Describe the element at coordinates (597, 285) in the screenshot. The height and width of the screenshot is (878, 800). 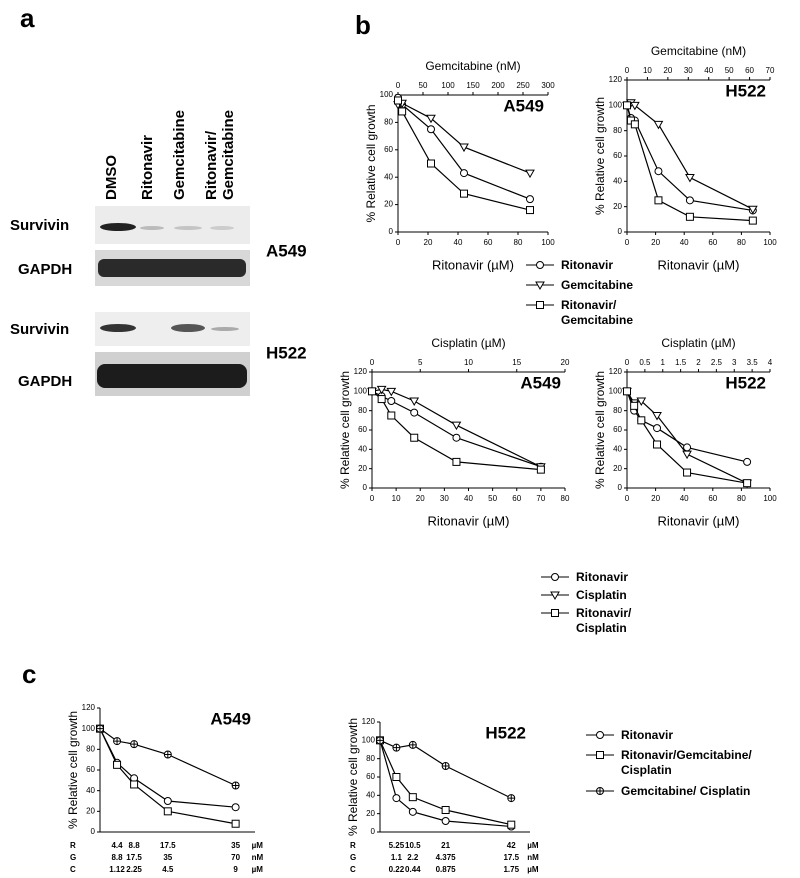
I see `legend-label: Gemcitabine` at that location.